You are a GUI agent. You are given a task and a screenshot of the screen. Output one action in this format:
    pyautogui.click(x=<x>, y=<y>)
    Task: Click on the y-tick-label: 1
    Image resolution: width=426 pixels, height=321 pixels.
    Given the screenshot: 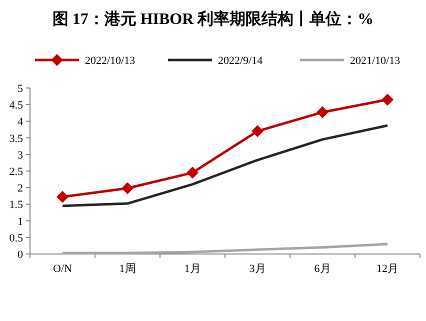 What is the action you would take?
    pyautogui.click(x=20, y=222)
    